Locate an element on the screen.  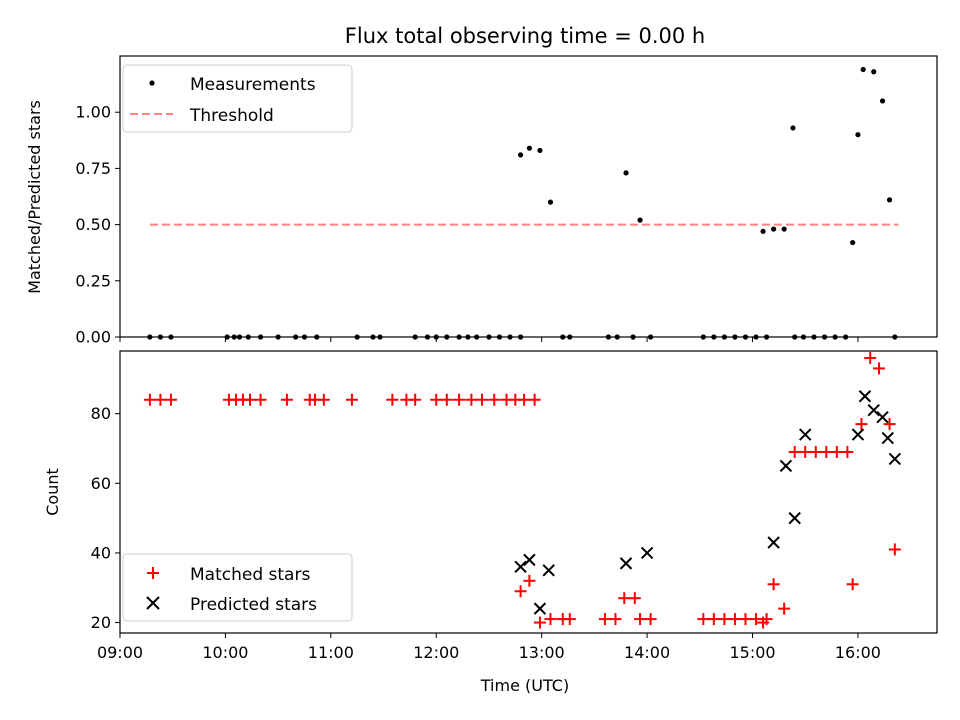
top-y-axis-label: Matched/Predicted stars is located at coordinates (34, 197).